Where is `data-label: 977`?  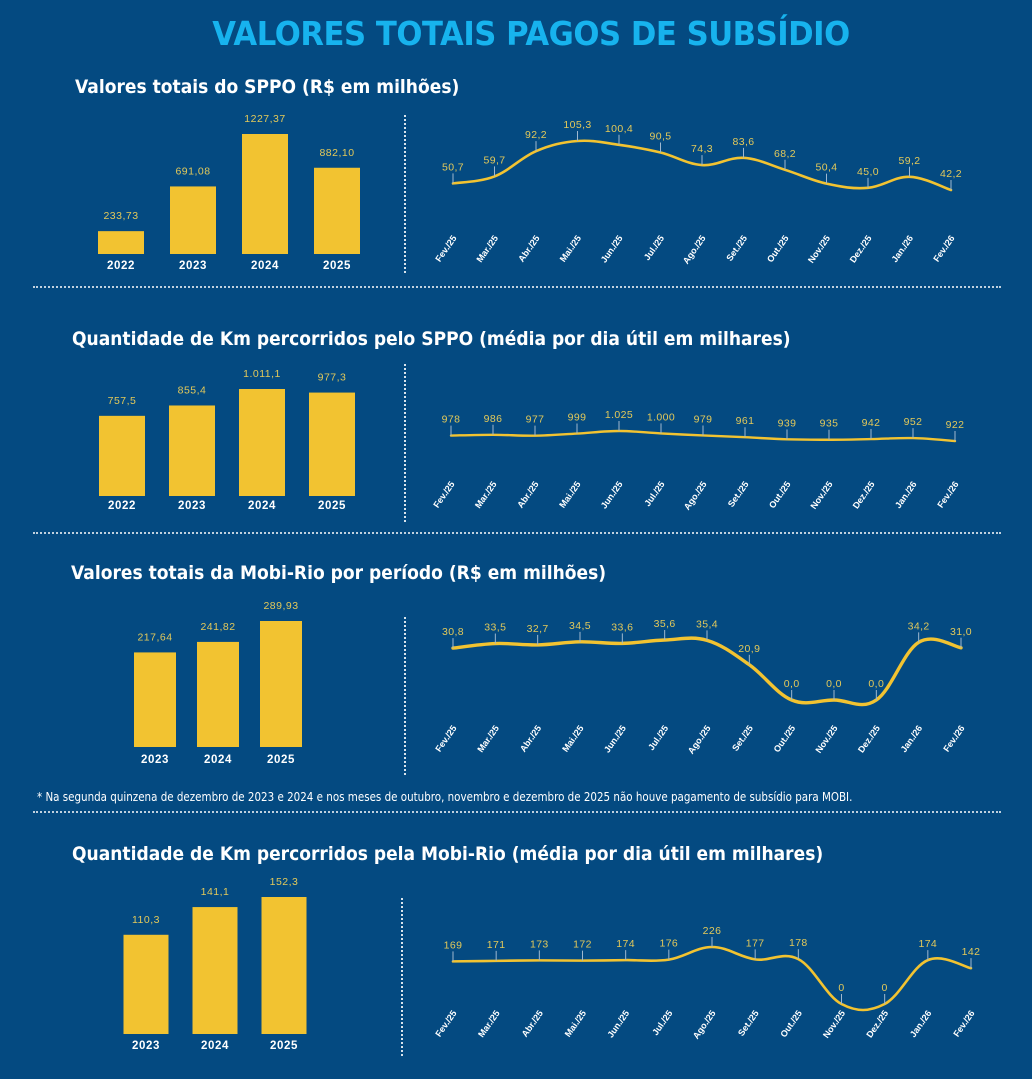 data-label: 977 is located at coordinates (535, 420).